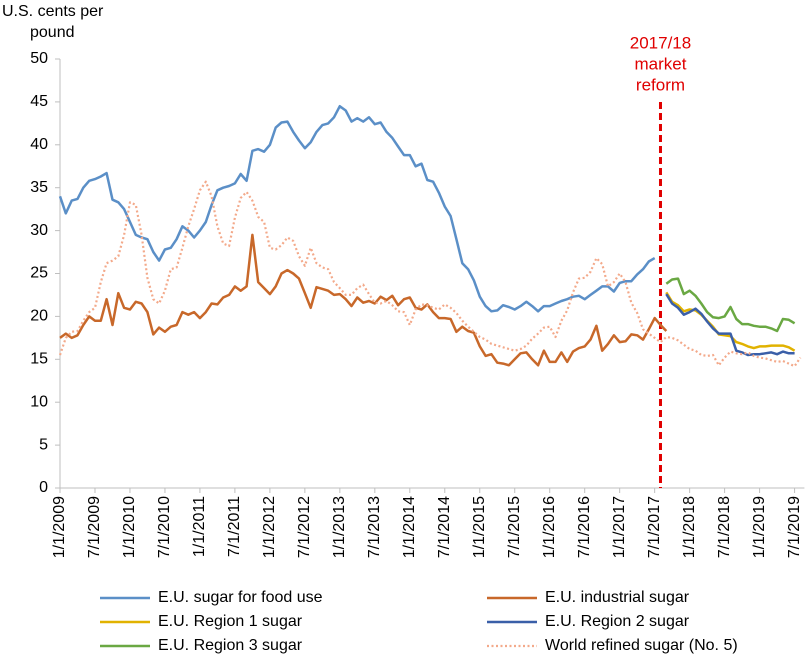 The image size is (807, 659). Describe the element at coordinates (39, 316) in the screenshot. I see `y-tick-label: 20` at that location.